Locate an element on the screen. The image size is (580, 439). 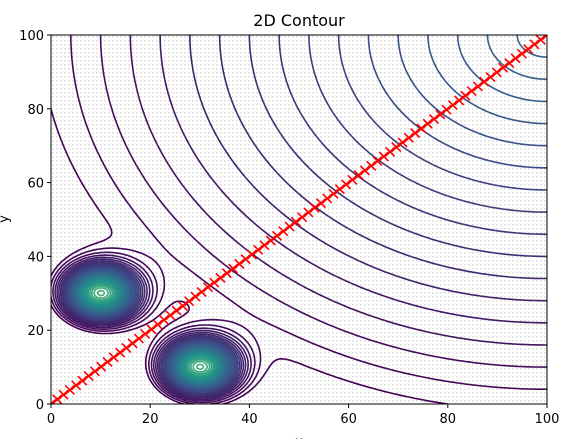
x-tick-label: 80 is located at coordinates (448, 419).